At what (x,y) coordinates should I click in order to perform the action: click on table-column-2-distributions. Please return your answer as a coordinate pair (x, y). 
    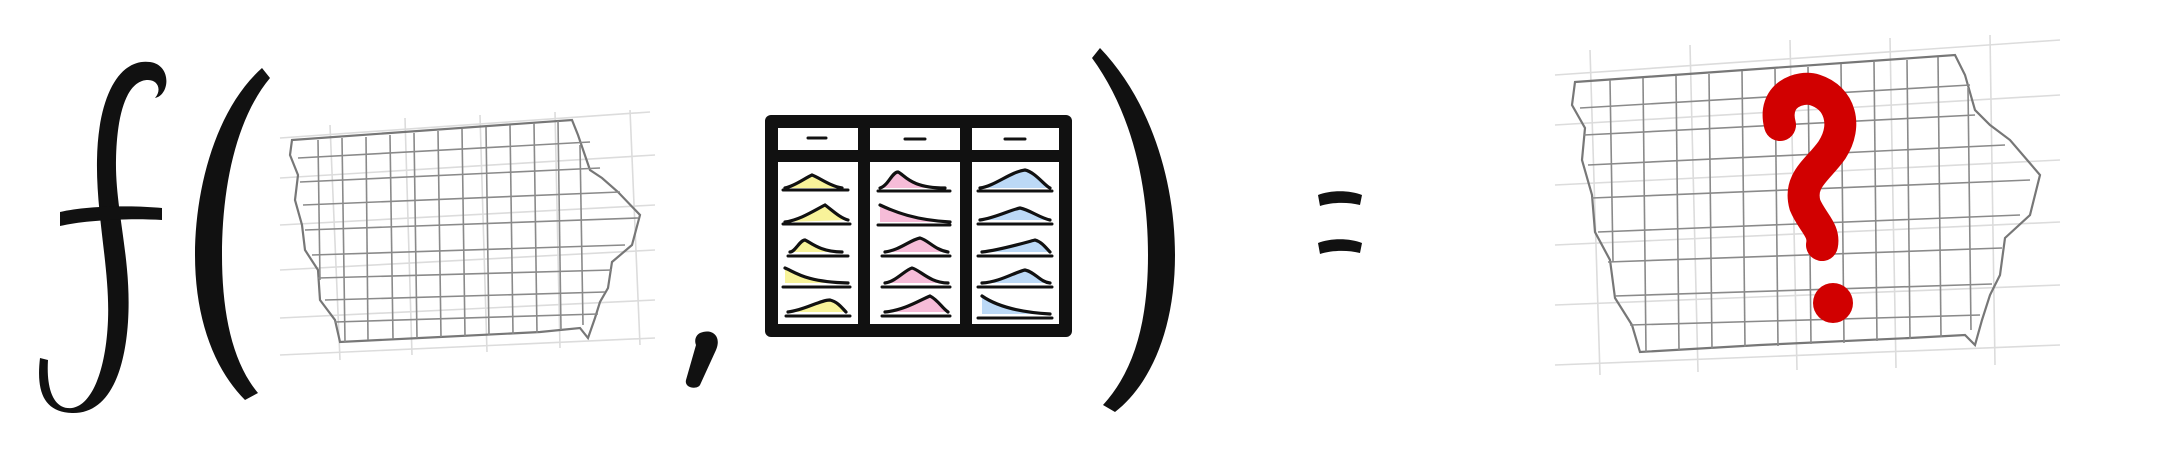
    Looking at the image, I should click on (914, 244).